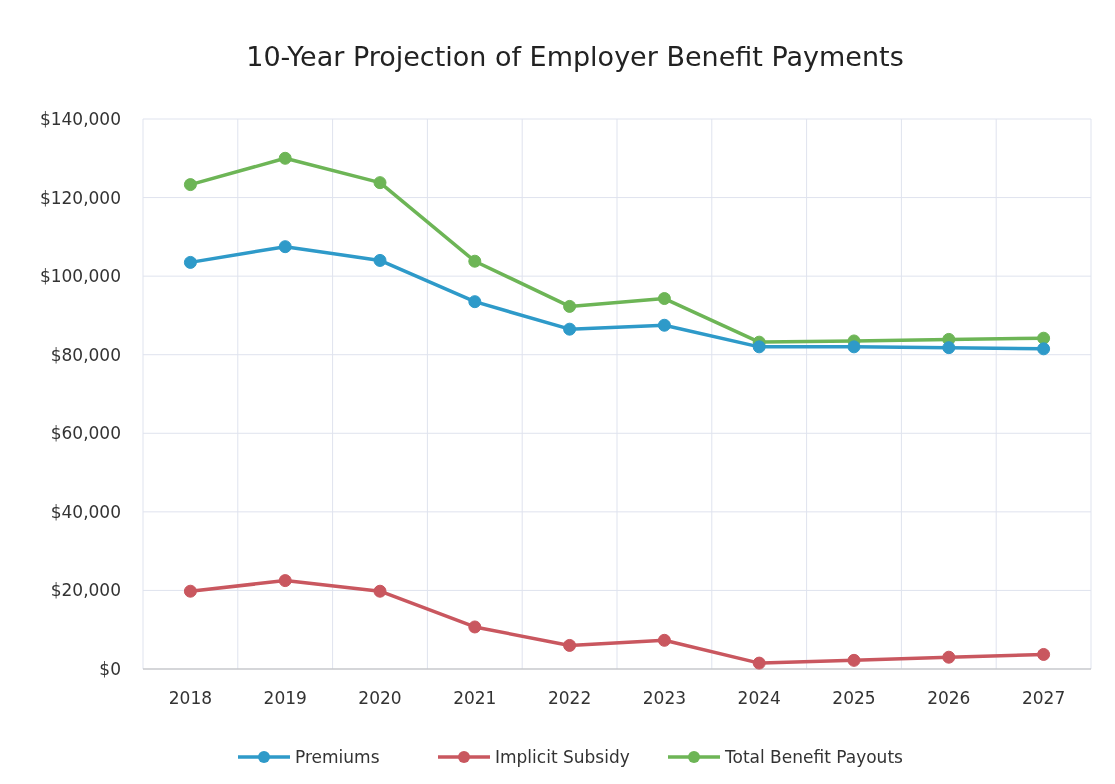 Image resolution: width=1115 pixels, height=784 pixels. What do you see at coordinates (190, 698) in the screenshot?
I see `x-tick-label: 2018` at bounding box center [190, 698].